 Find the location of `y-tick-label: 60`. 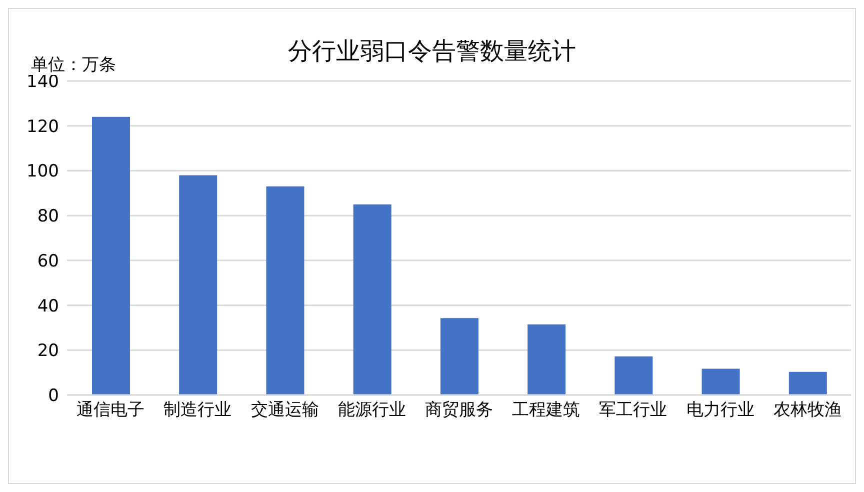

y-tick-label: 60 is located at coordinates (48, 261).